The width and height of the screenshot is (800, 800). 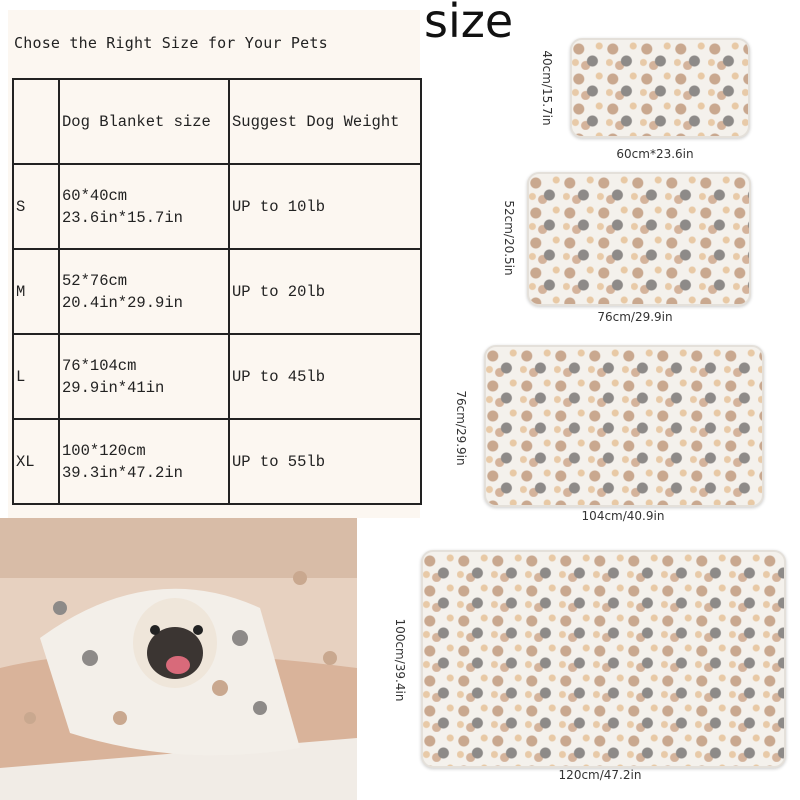 What do you see at coordinates (635, 317) in the screenshot?
I see `blanket-width-label-m: 76cm/29.9in` at bounding box center [635, 317].